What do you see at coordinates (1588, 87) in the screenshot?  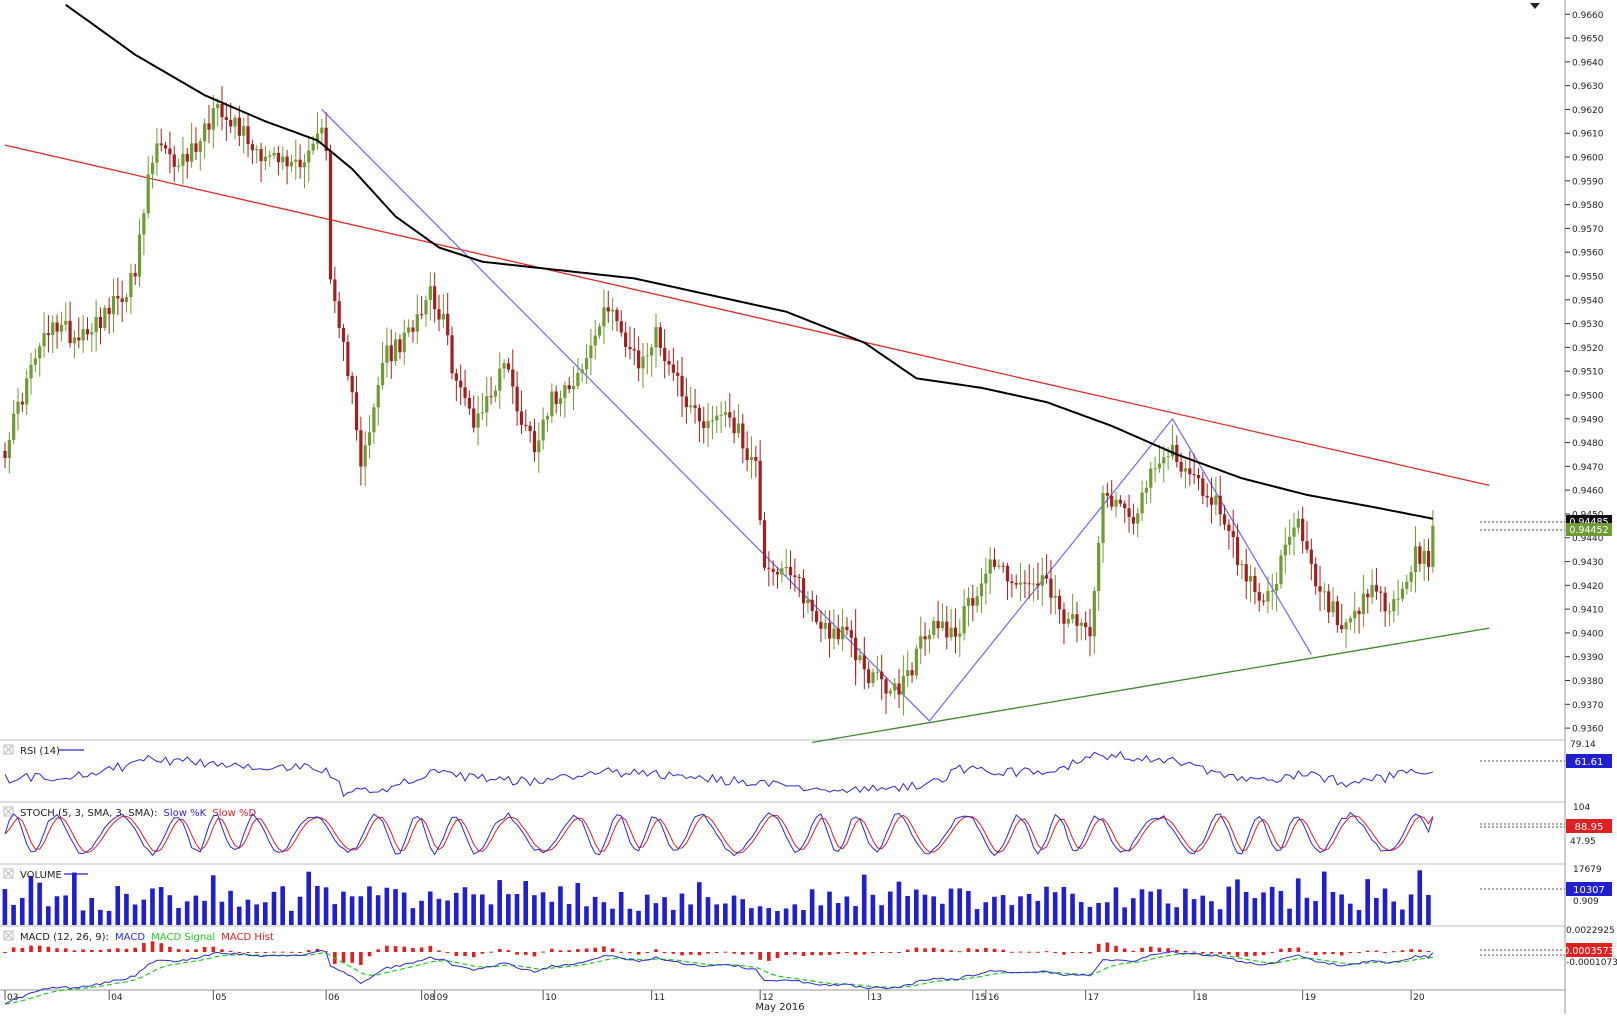 I see `price-tick-label: 0.9630` at bounding box center [1588, 87].